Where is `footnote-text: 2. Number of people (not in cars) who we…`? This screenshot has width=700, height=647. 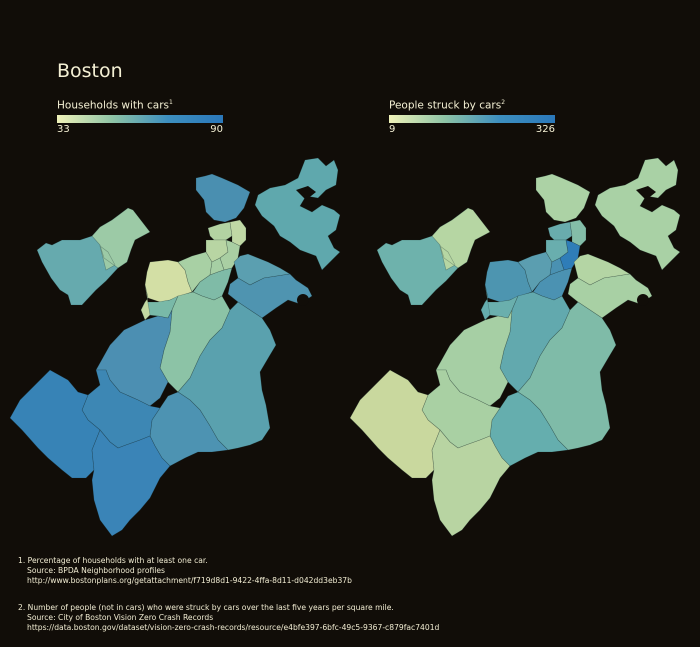 footnote-text: 2. Number of people (not in cars) who we… is located at coordinates (206, 607).